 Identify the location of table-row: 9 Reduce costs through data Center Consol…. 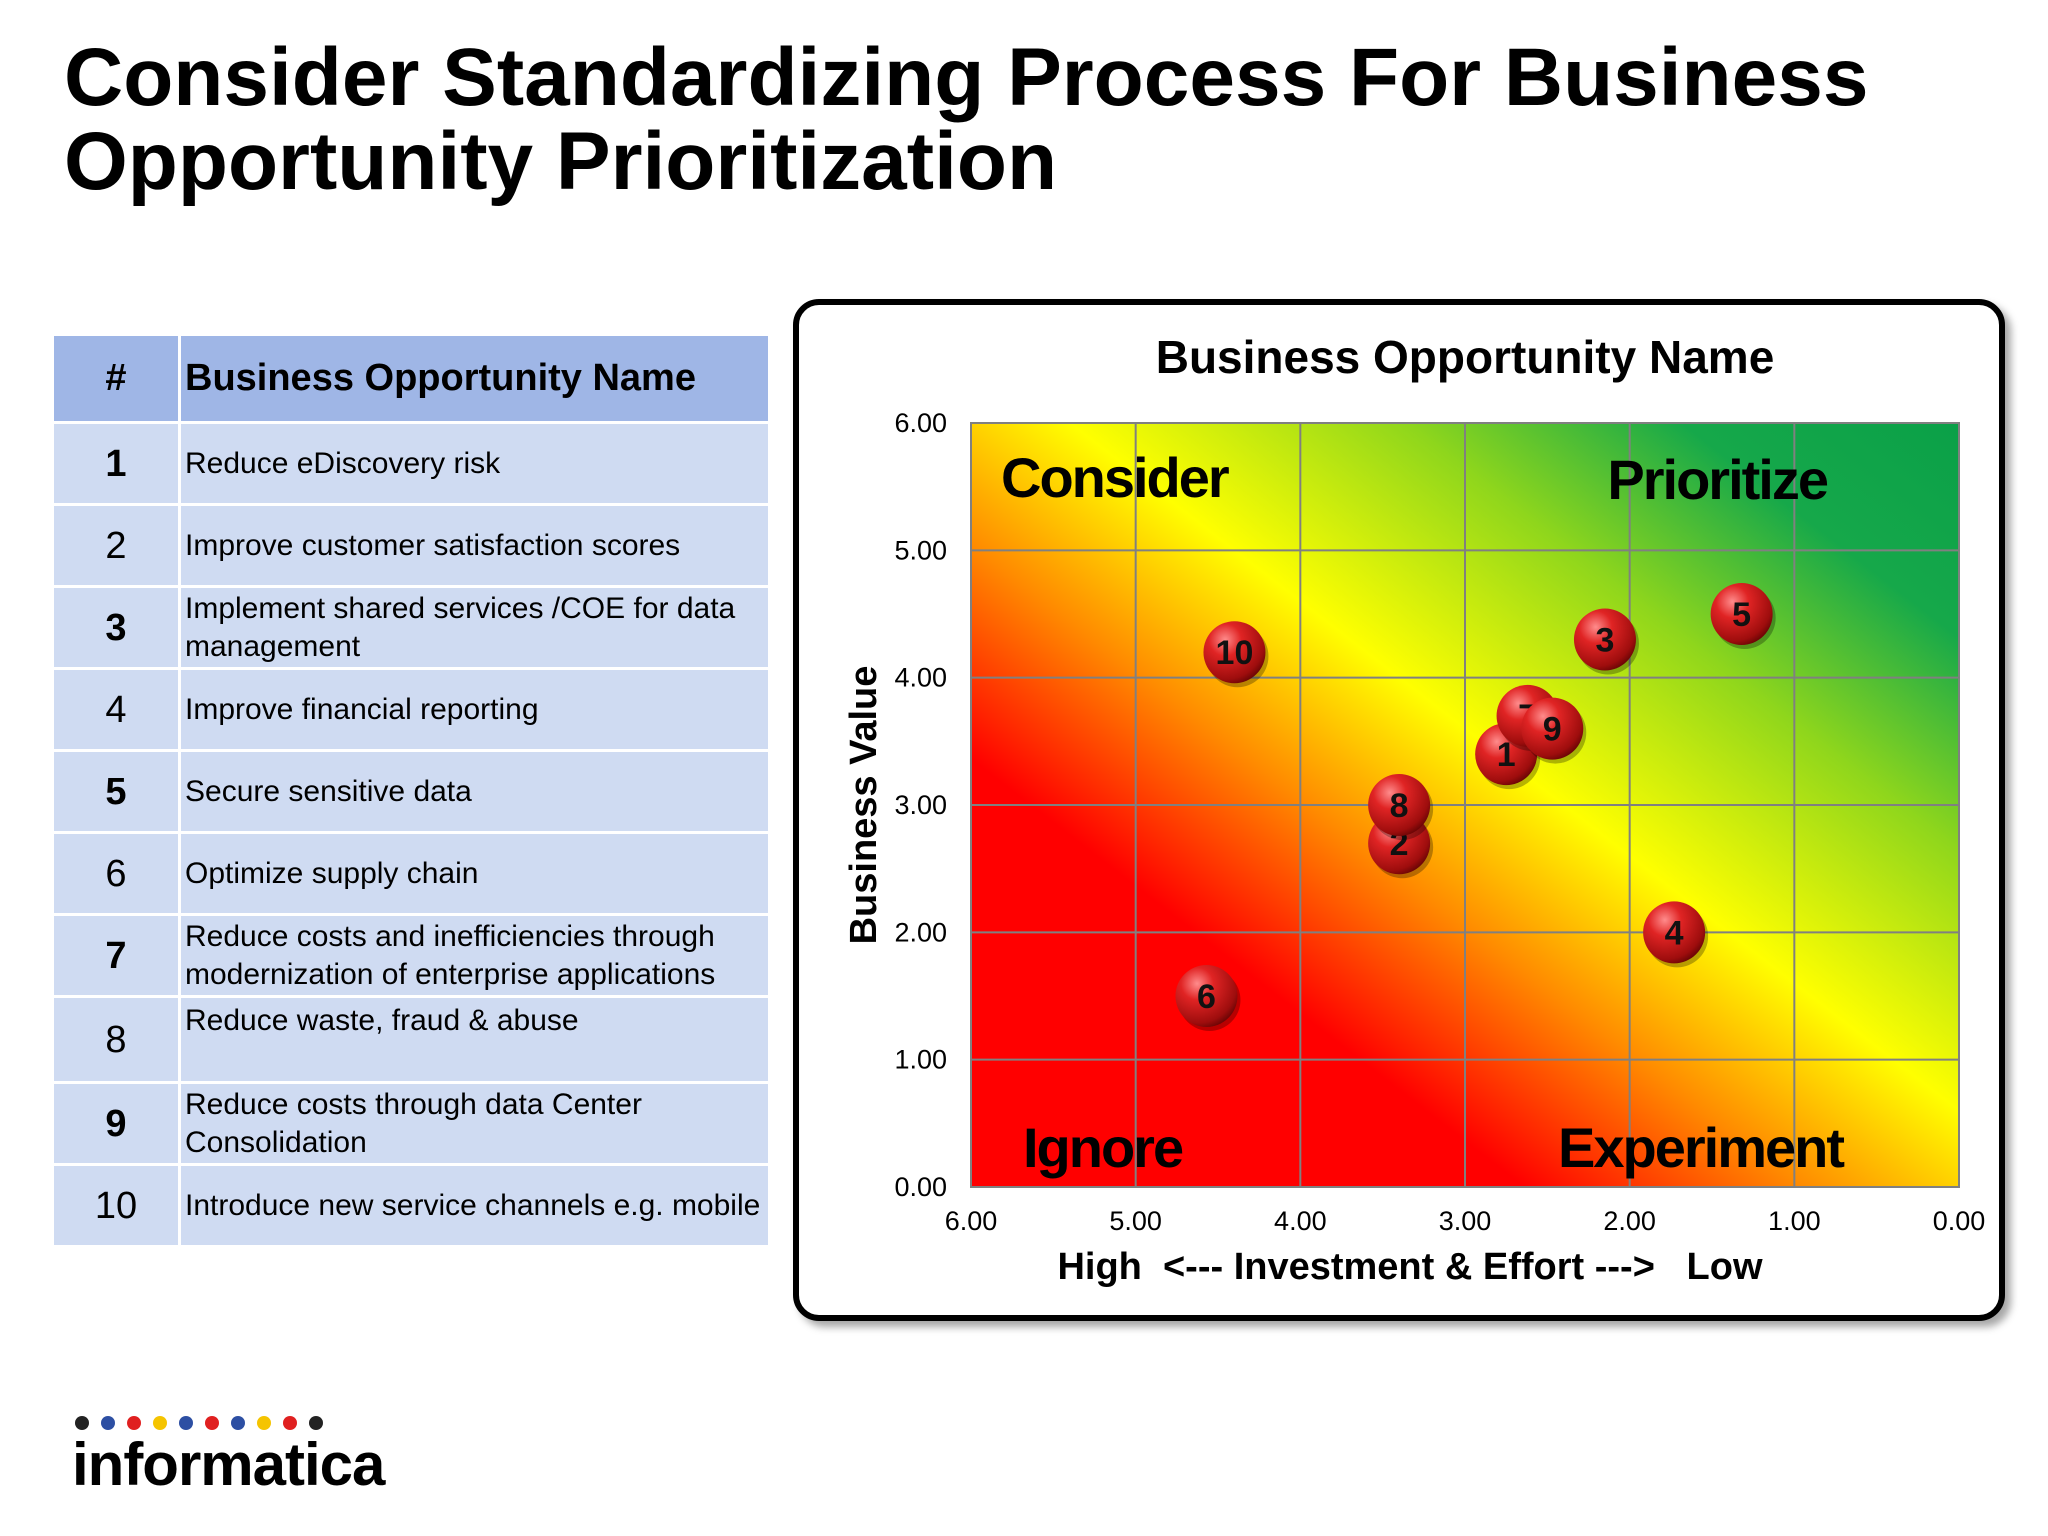
(411, 1123).